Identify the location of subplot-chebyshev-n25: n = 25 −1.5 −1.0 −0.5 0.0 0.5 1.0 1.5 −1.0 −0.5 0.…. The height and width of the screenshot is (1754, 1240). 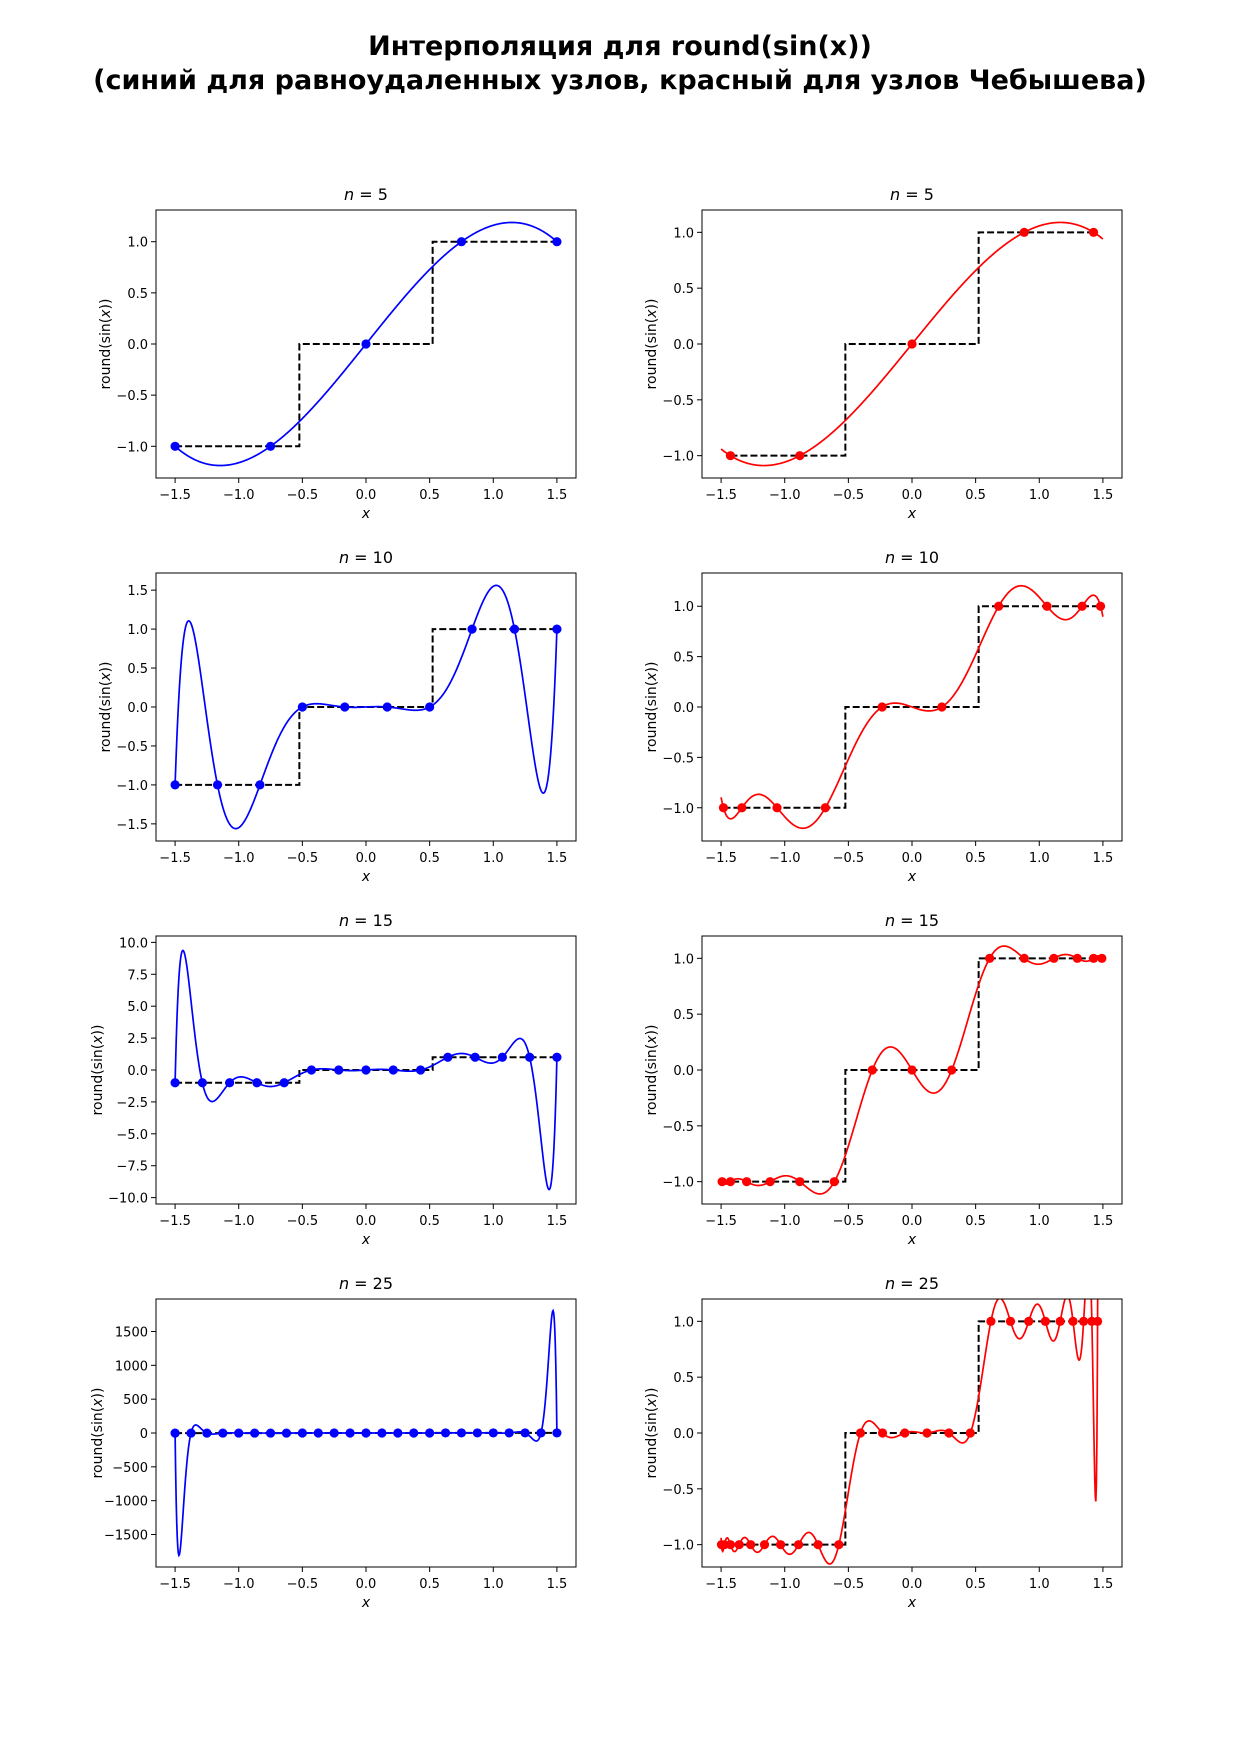
(883, 1442).